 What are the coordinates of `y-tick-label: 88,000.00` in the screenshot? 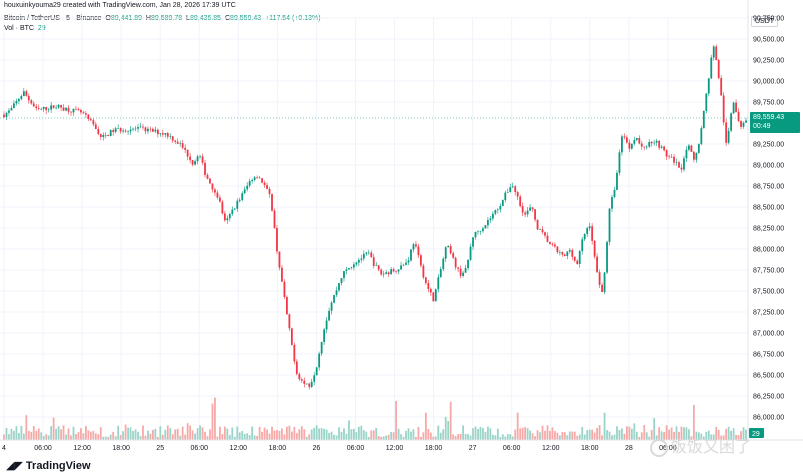 It's located at (768, 250).